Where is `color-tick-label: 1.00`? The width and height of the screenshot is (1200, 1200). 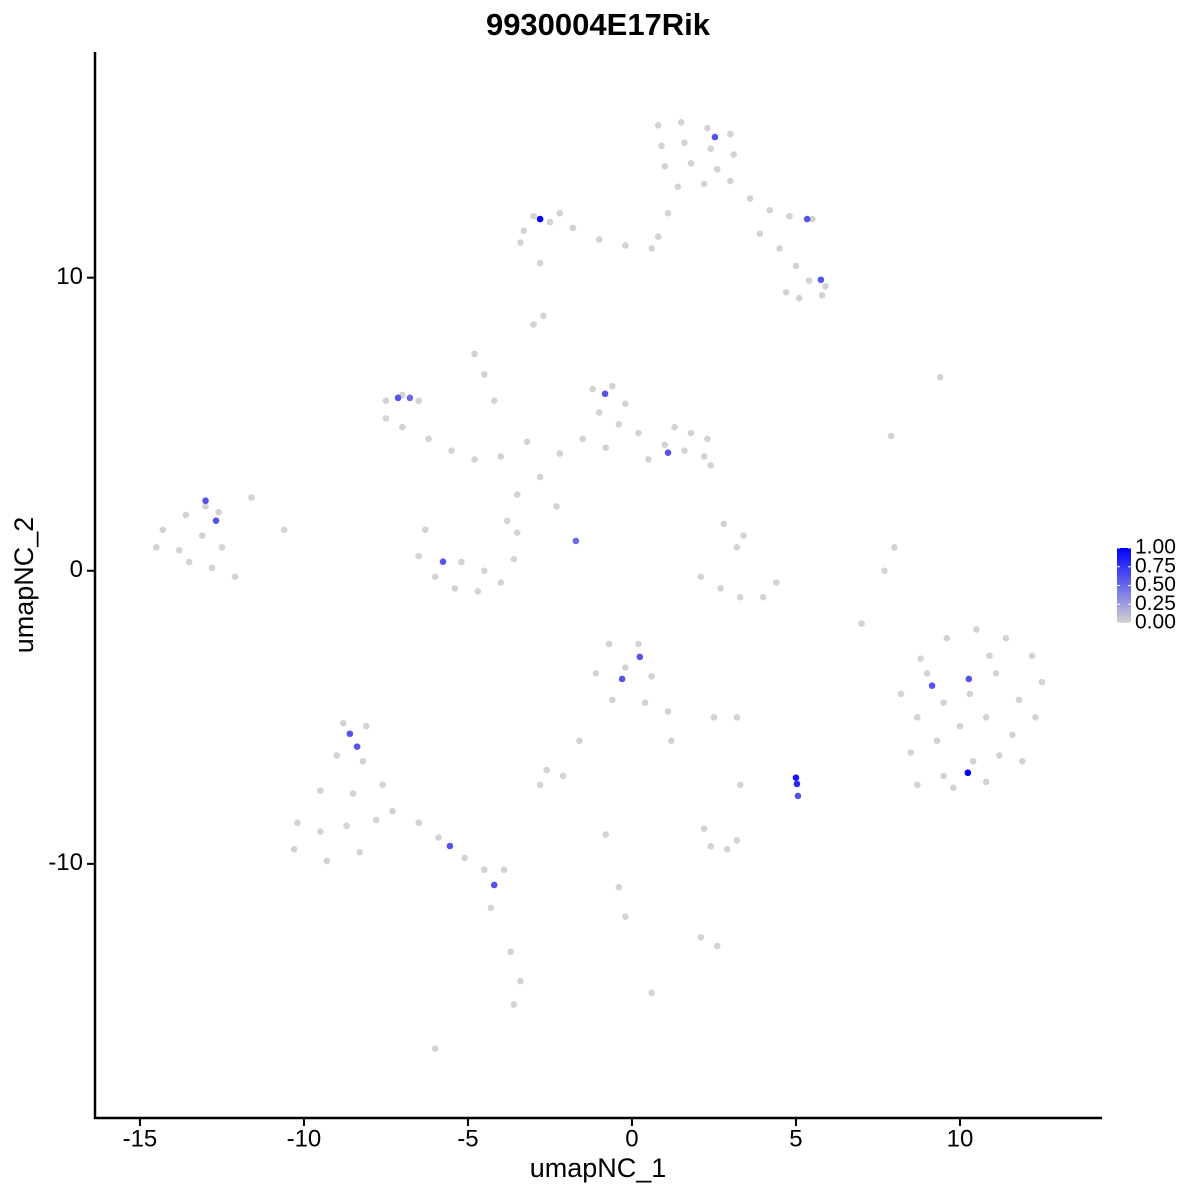 color-tick-label: 1.00 is located at coordinates (1155, 547).